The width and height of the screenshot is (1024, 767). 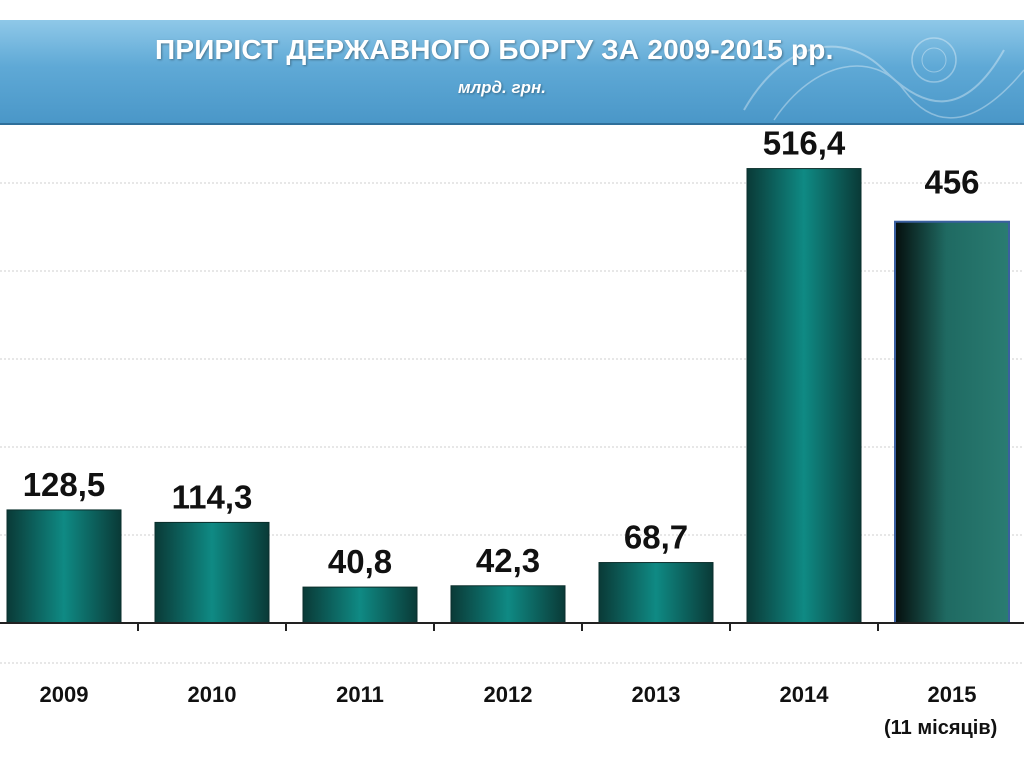 I want to click on data-label-2010: 114,3, so click(x=212, y=496).